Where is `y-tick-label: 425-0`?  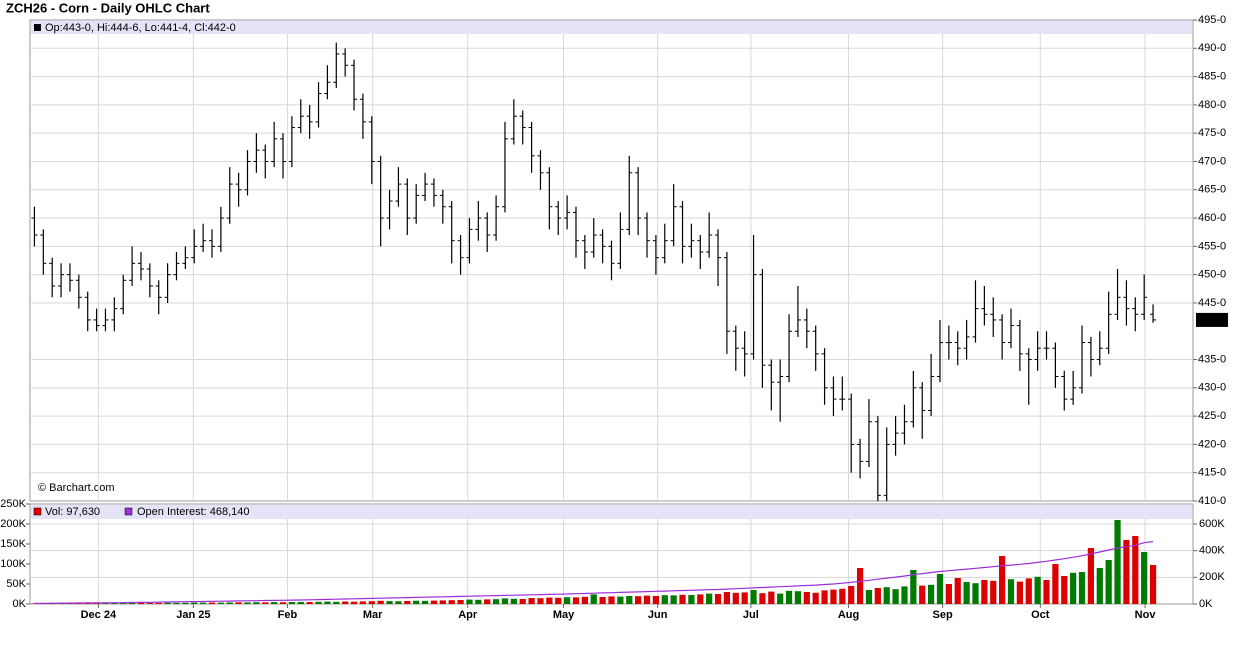
y-tick-label: 425-0 is located at coordinates (1212, 416).